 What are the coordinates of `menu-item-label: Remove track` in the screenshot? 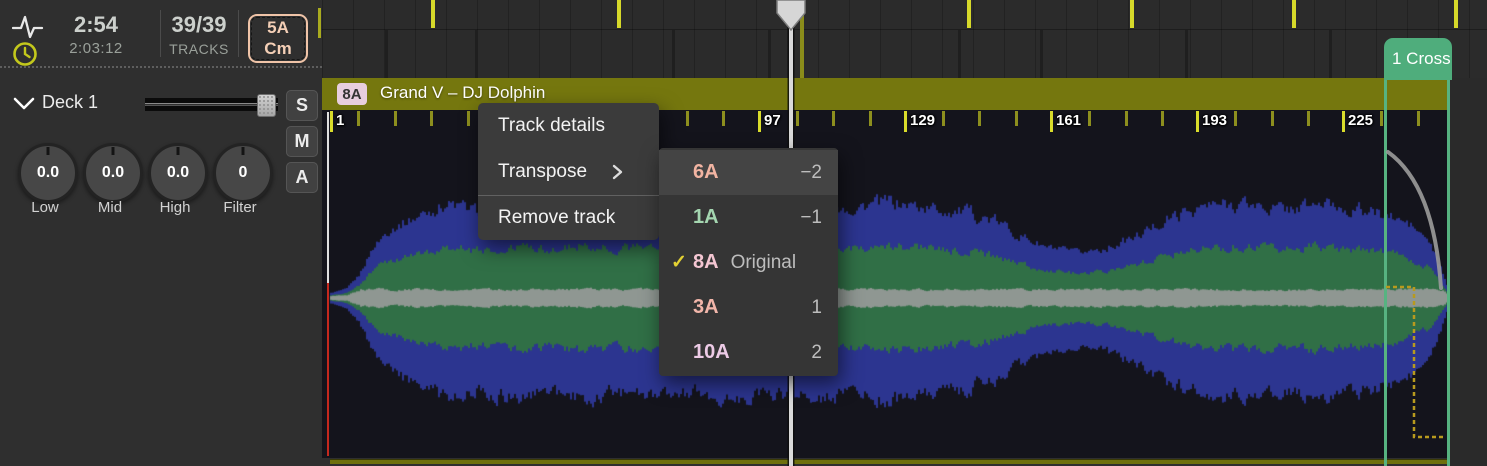 It's located at (557, 217).